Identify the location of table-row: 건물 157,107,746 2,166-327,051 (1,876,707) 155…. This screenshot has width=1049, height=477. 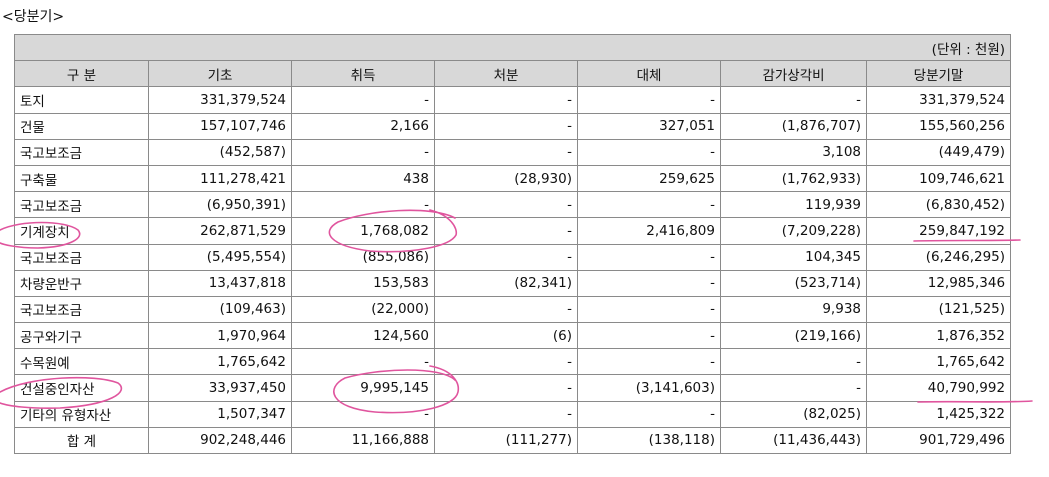
(513, 126).